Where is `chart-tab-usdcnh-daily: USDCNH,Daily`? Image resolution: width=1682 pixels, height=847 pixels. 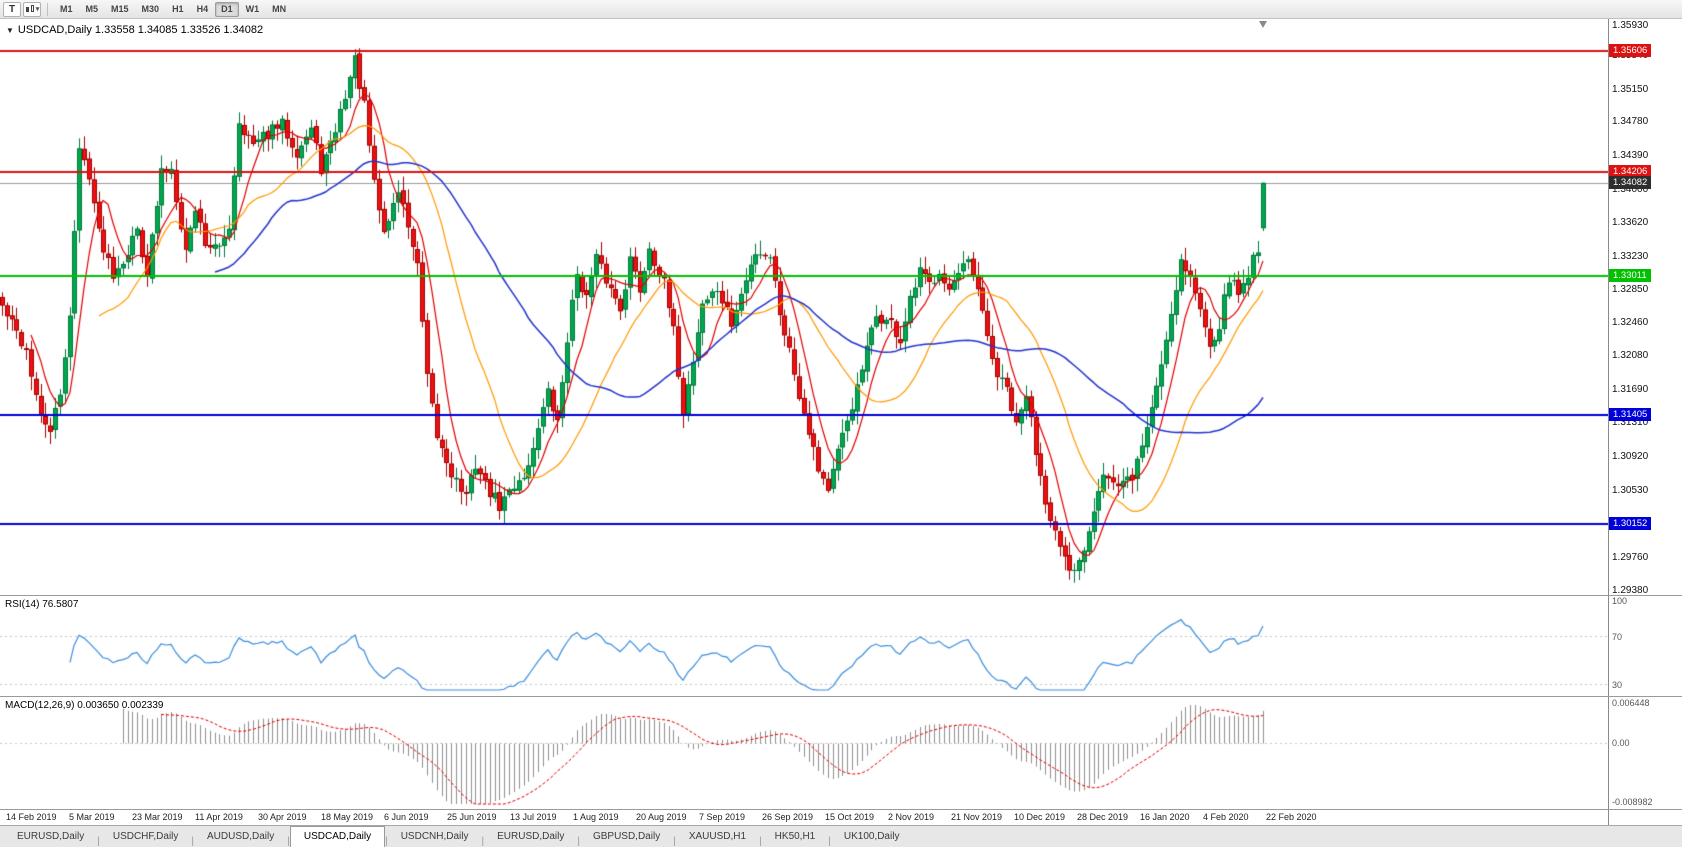 chart-tab-usdcnh-daily: USDCNH,Daily is located at coordinates (434, 836).